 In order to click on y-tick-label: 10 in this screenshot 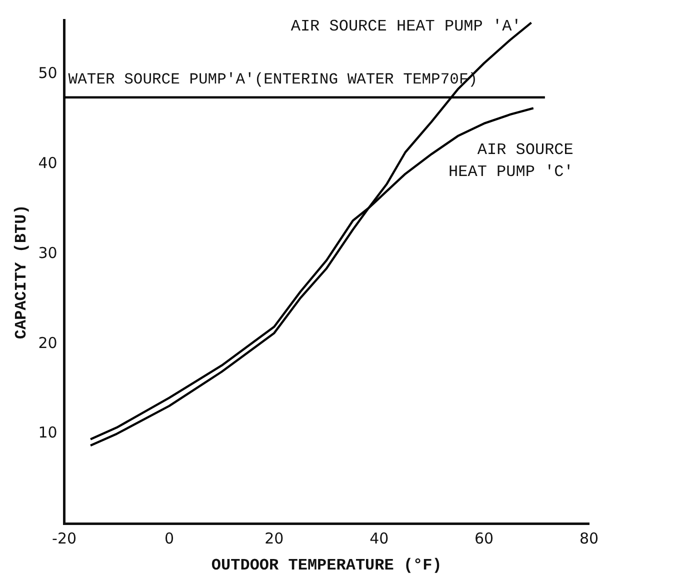, I will do `click(48, 433)`.